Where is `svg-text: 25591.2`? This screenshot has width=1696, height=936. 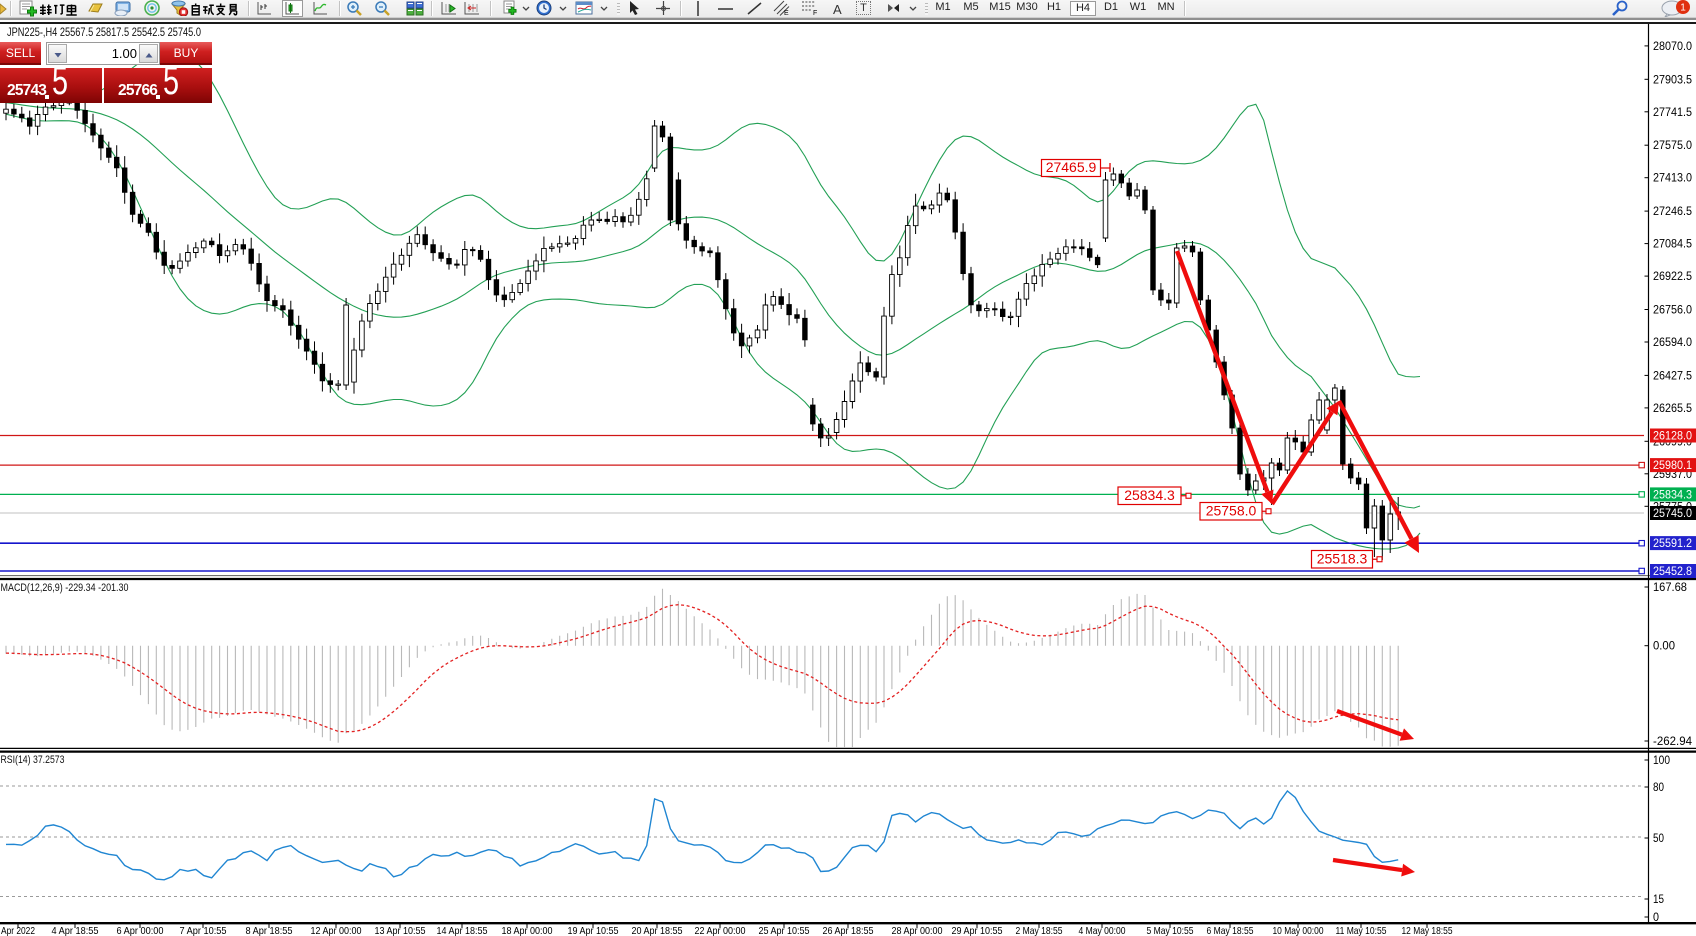 svg-text: 25591.2 is located at coordinates (1672, 544).